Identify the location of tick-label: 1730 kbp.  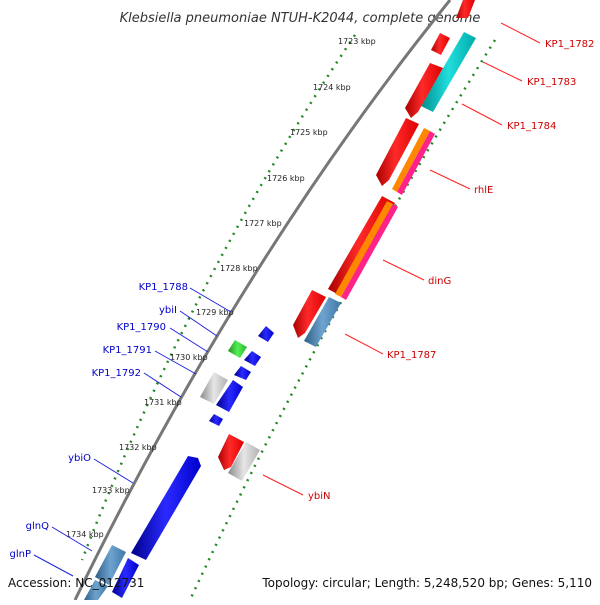
(189, 357).